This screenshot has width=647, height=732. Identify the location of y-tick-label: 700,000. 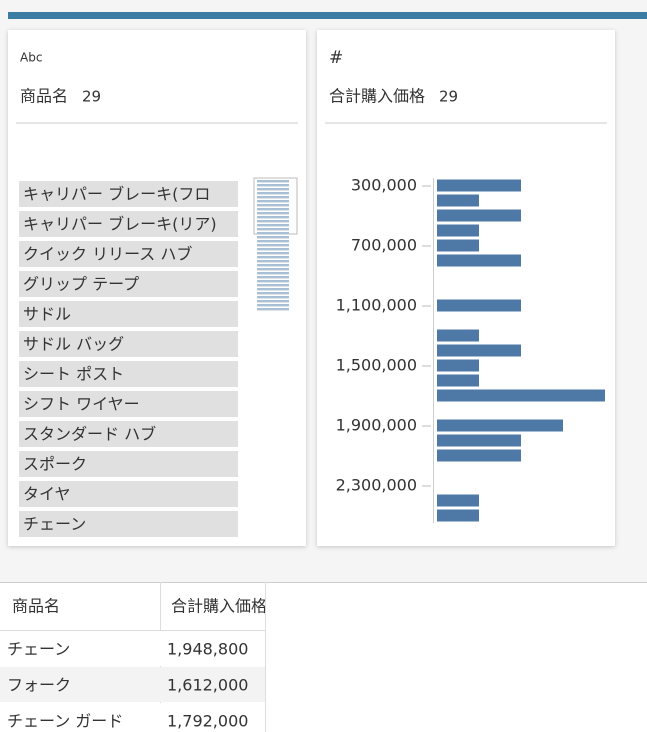
(384, 245).